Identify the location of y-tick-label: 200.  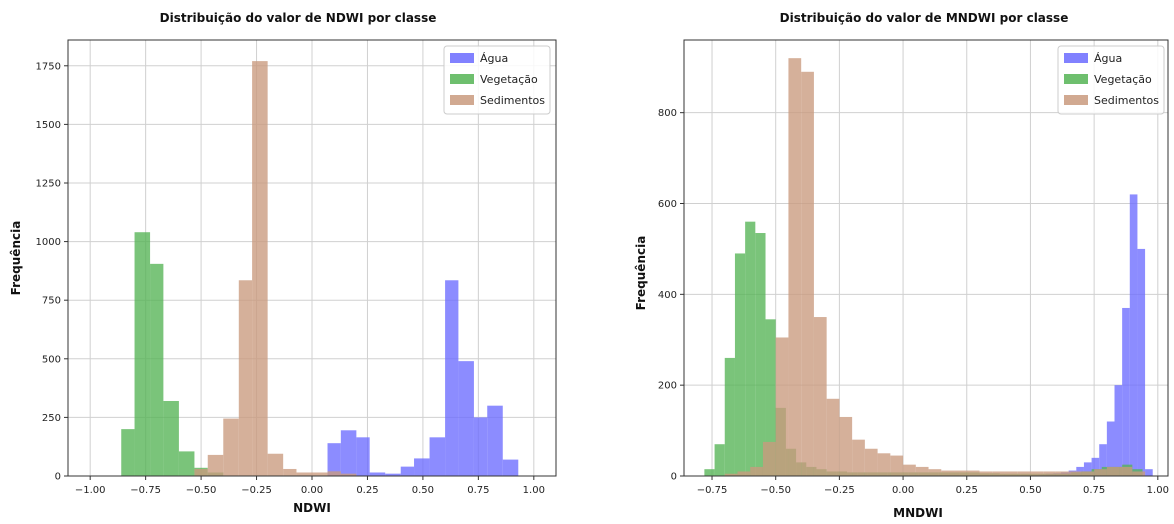
(667, 386).